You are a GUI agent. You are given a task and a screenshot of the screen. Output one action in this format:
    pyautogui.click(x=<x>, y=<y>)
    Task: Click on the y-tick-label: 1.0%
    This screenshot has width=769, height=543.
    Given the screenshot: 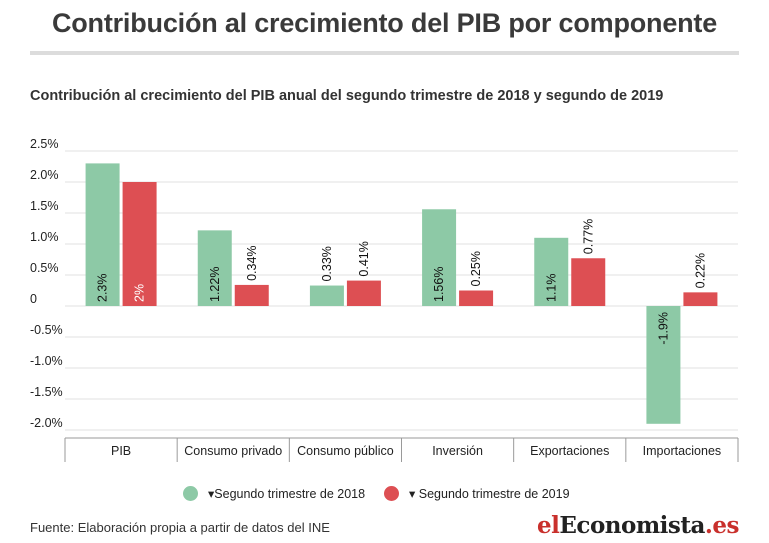 What is the action you would take?
    pyautogui.click(x=44, y=237)
    